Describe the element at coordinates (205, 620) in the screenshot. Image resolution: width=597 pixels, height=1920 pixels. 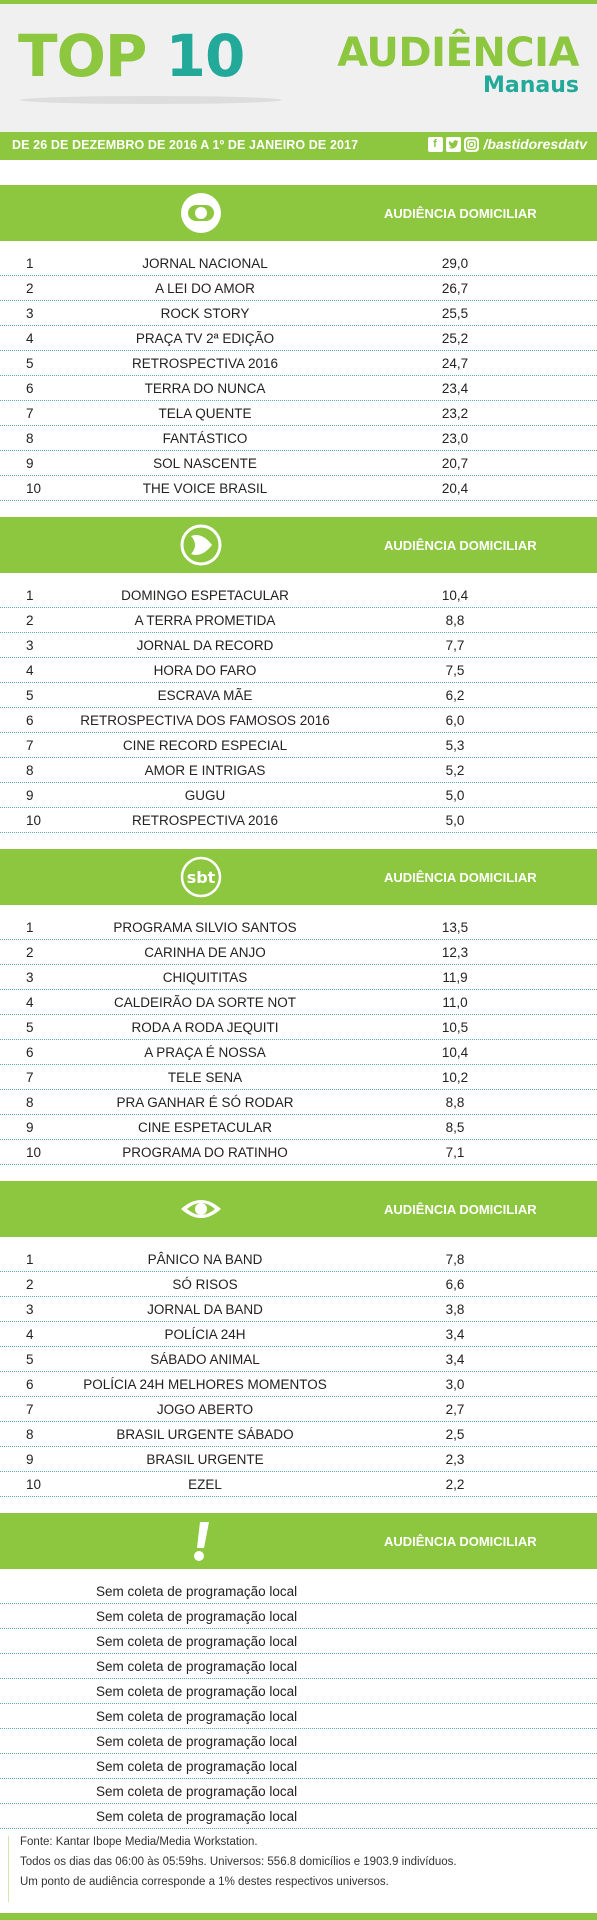
I see `program-name: A TERRA PROMETIDA` at that location.